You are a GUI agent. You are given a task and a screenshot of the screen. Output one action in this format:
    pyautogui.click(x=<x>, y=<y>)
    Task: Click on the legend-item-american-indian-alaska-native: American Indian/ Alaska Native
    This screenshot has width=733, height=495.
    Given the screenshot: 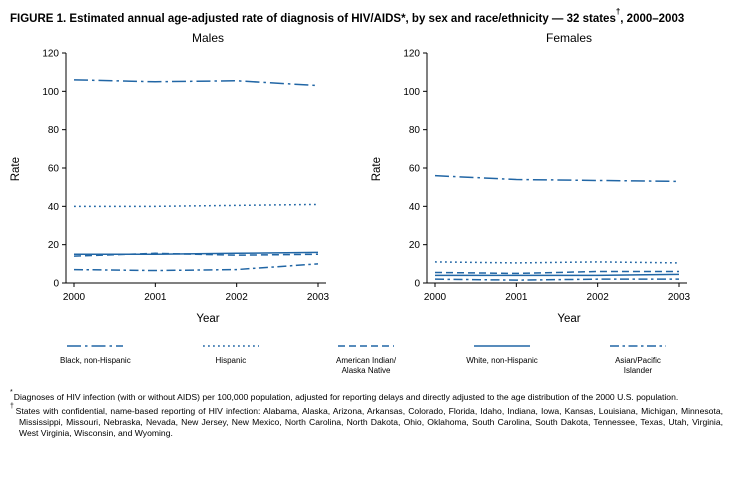 What is the action you would take?
    pyautogui.click(x=366, y=358)
    